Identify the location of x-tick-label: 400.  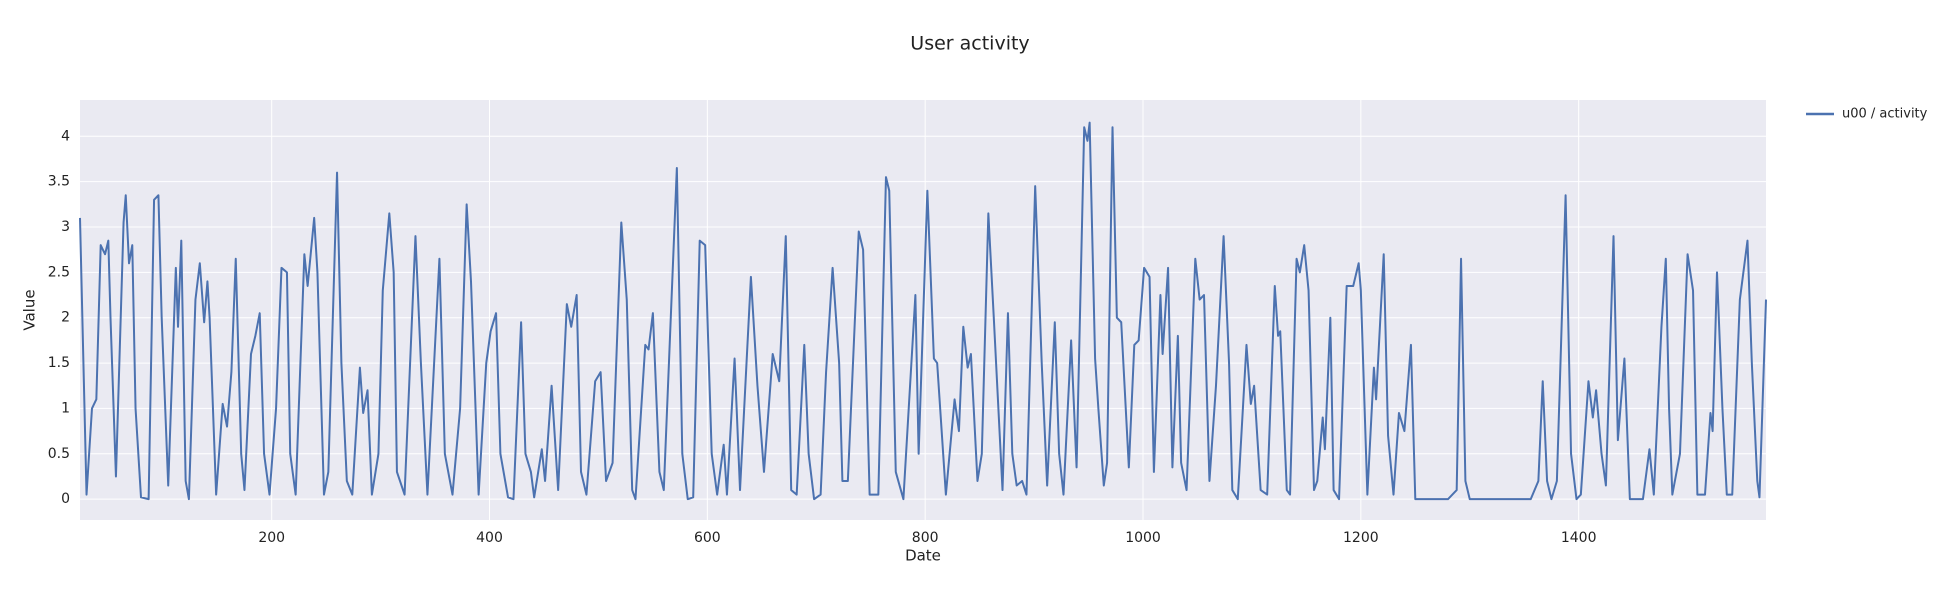
(489, 538).